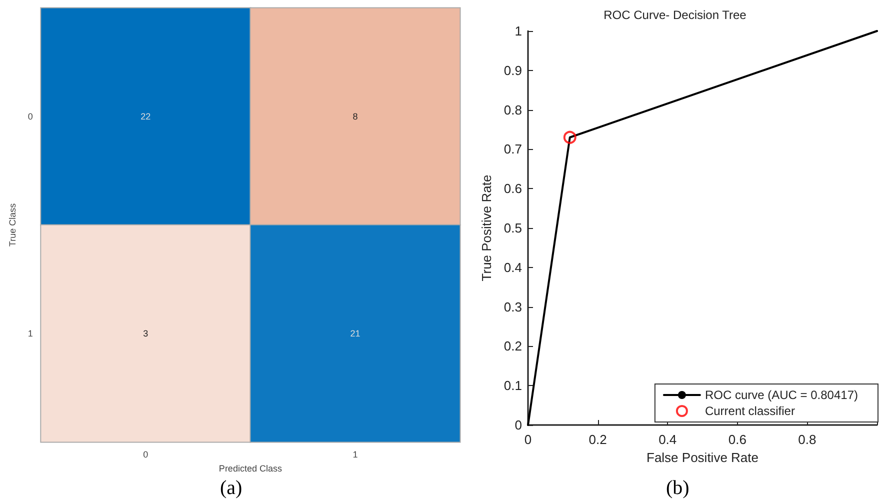 The width and height of the screenshot is (880, 500). Describe the element at coordinates (250, 469) in the screenshot. I see `x-axis-title: Predicted Class` at that location.